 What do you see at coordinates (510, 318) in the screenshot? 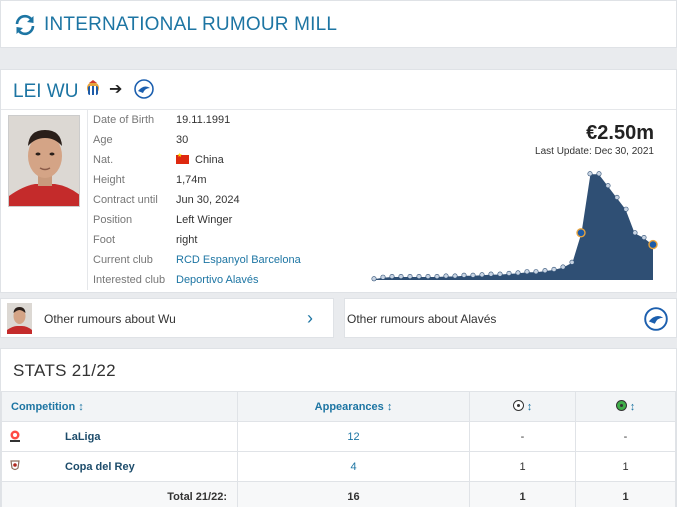
I see `other-rumours-club-link: Other rumours about Alavés` at bounding box center [510, 318].